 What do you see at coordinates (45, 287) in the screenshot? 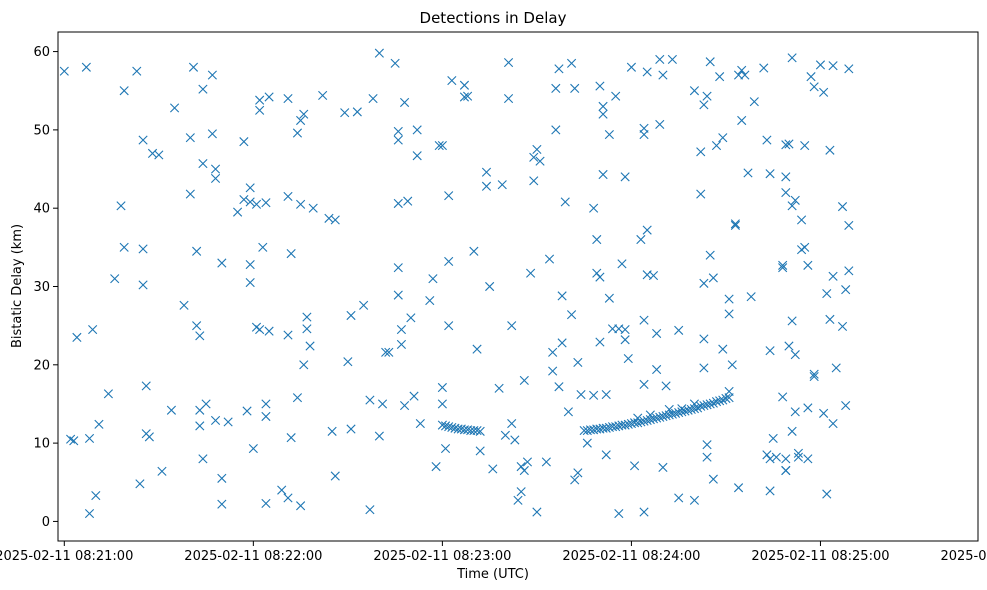
I see `y-axis: 0 10 20 30 40 50 60` at bounding box center [45, 287].